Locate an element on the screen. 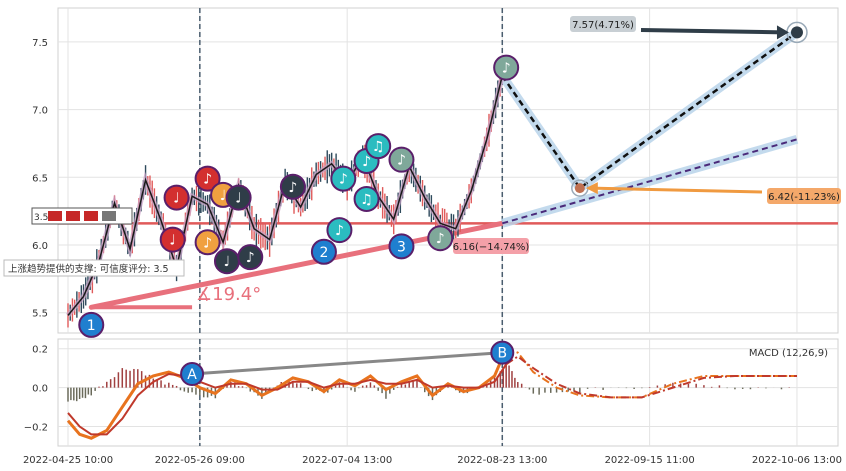 The height and width of the screenshot is (471, 846). support-note-bg is located at coordinates (94, 268).